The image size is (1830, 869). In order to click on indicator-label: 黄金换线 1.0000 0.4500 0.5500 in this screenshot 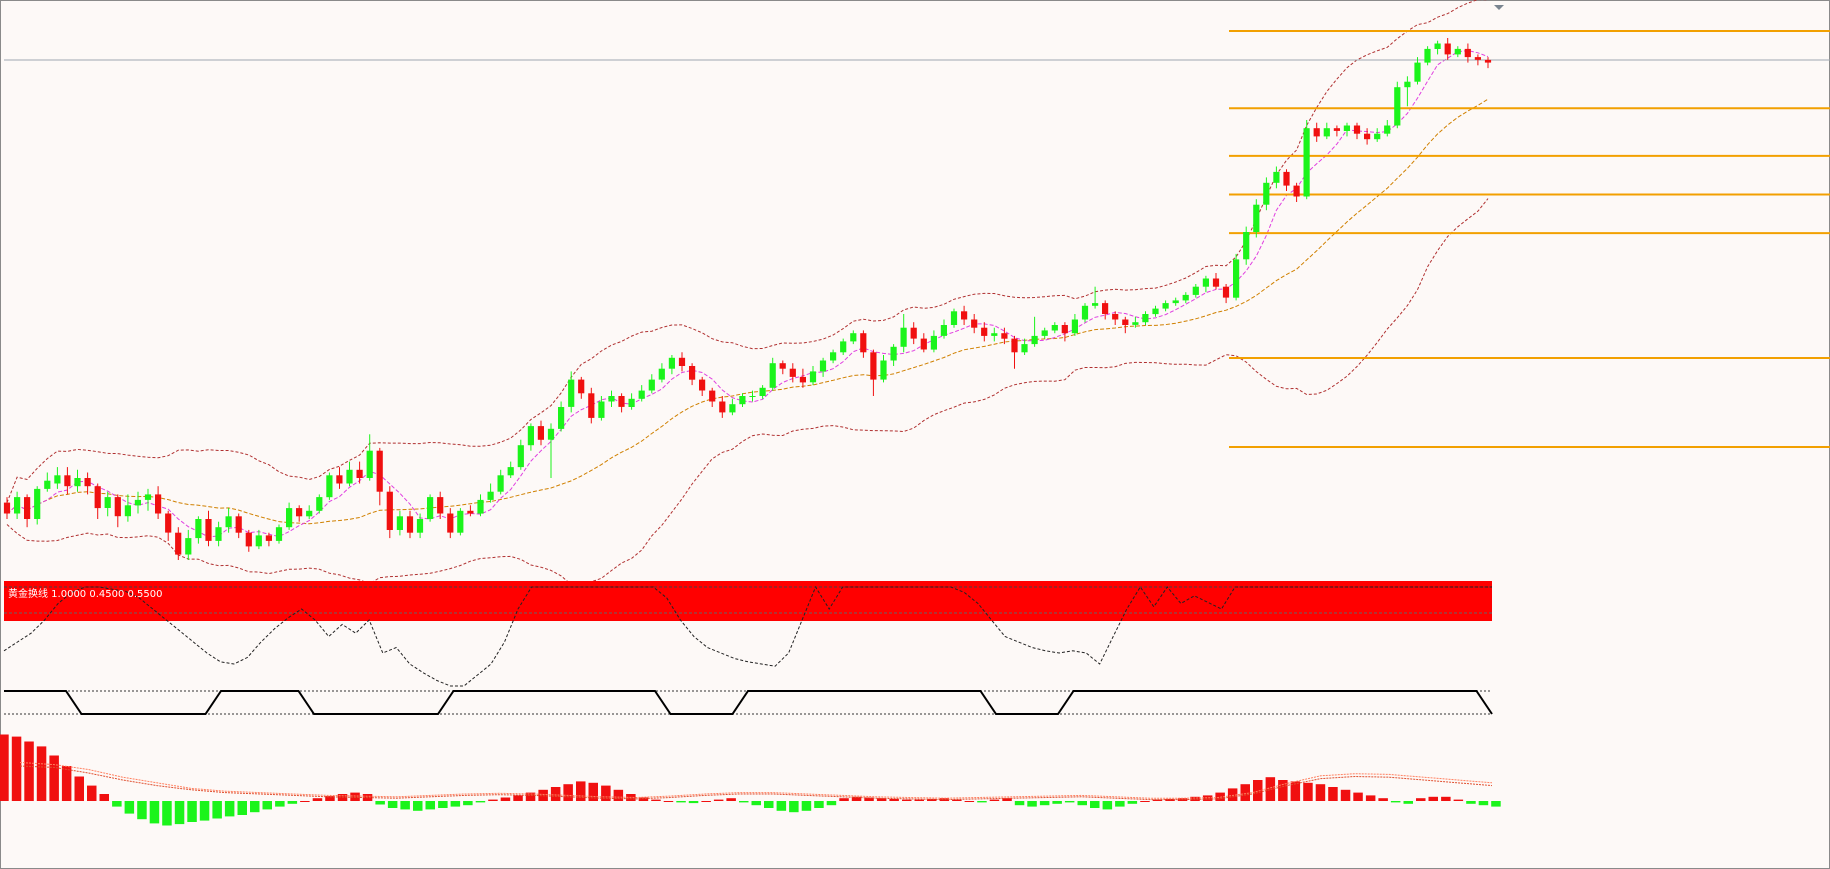, I will do `click(85, 594)`.